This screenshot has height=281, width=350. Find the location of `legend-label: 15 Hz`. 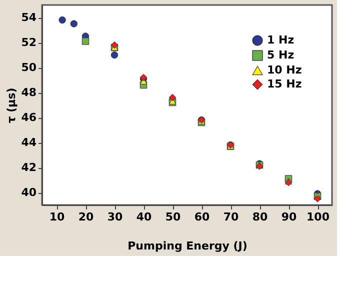

legend-label: 15 Hz is located at coordinates (284, 84).